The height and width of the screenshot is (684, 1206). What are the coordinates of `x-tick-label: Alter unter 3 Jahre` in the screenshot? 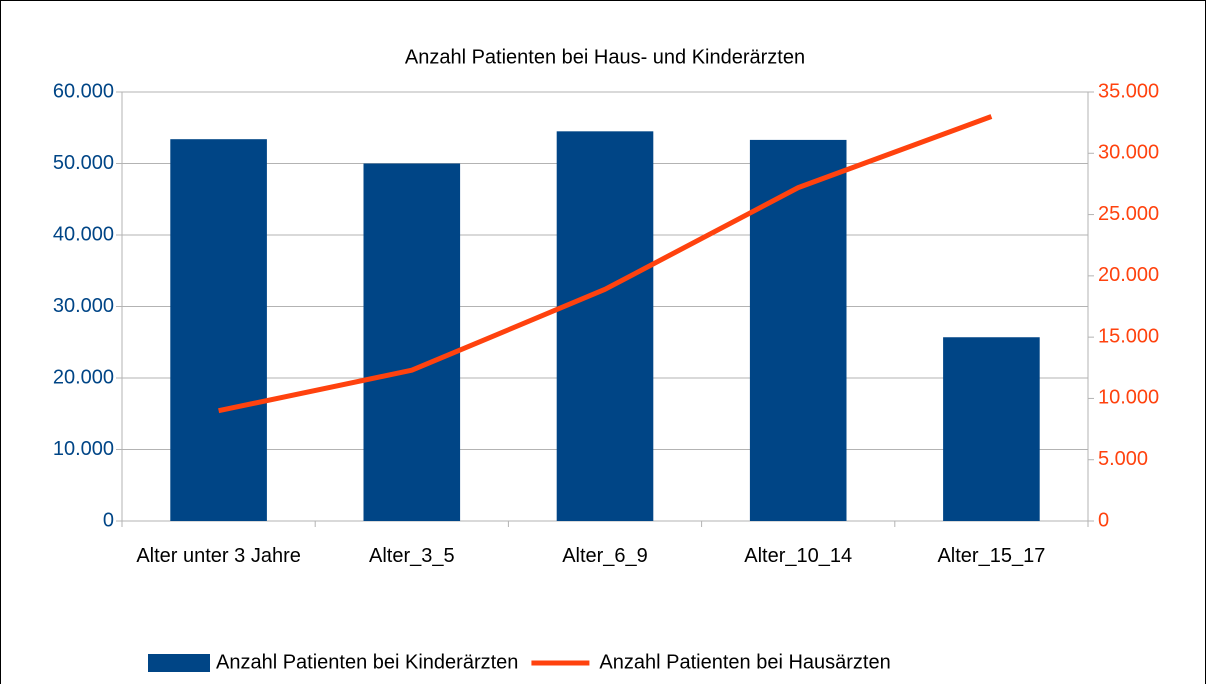 It's located at (218, 556).